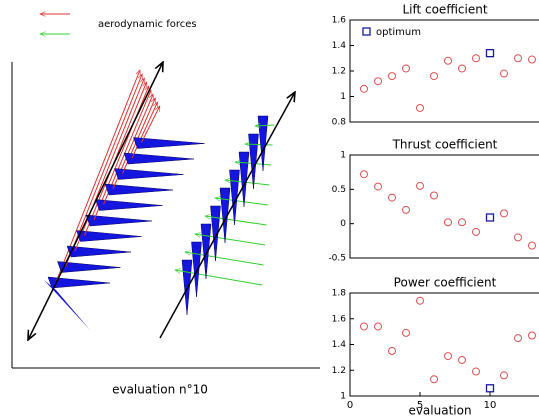 The width and height of the screenshot is (539, 419). What do you see at coordinates (420, 405) in the screenshot?
I see `x-tick-label: 5` at bounding box center [420, 405].